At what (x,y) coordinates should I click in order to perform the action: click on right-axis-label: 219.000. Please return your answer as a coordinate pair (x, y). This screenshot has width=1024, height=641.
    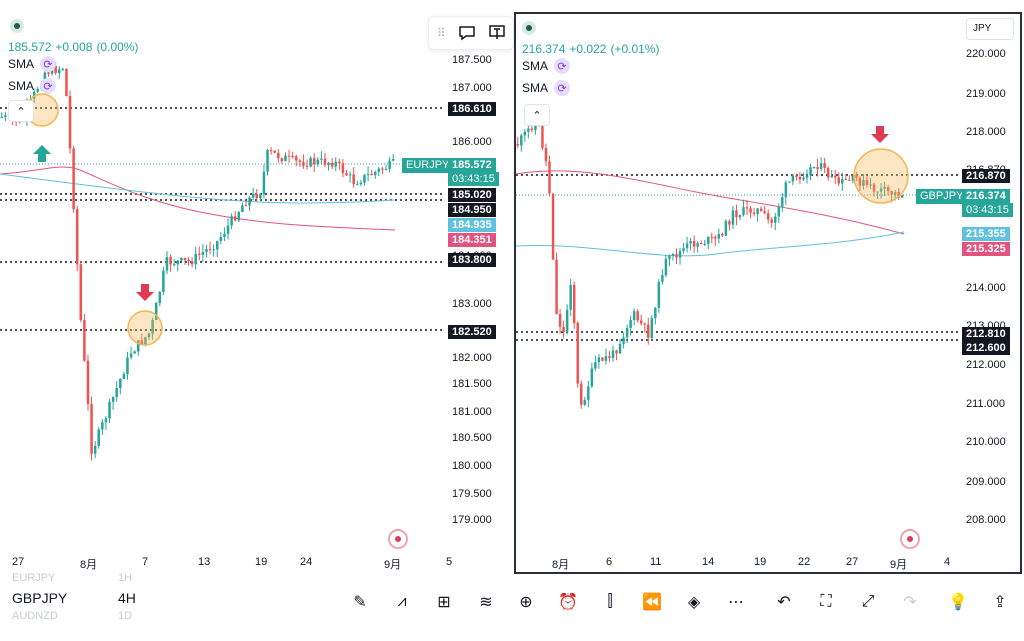
    Looking at the image, I should click on (986, 94).